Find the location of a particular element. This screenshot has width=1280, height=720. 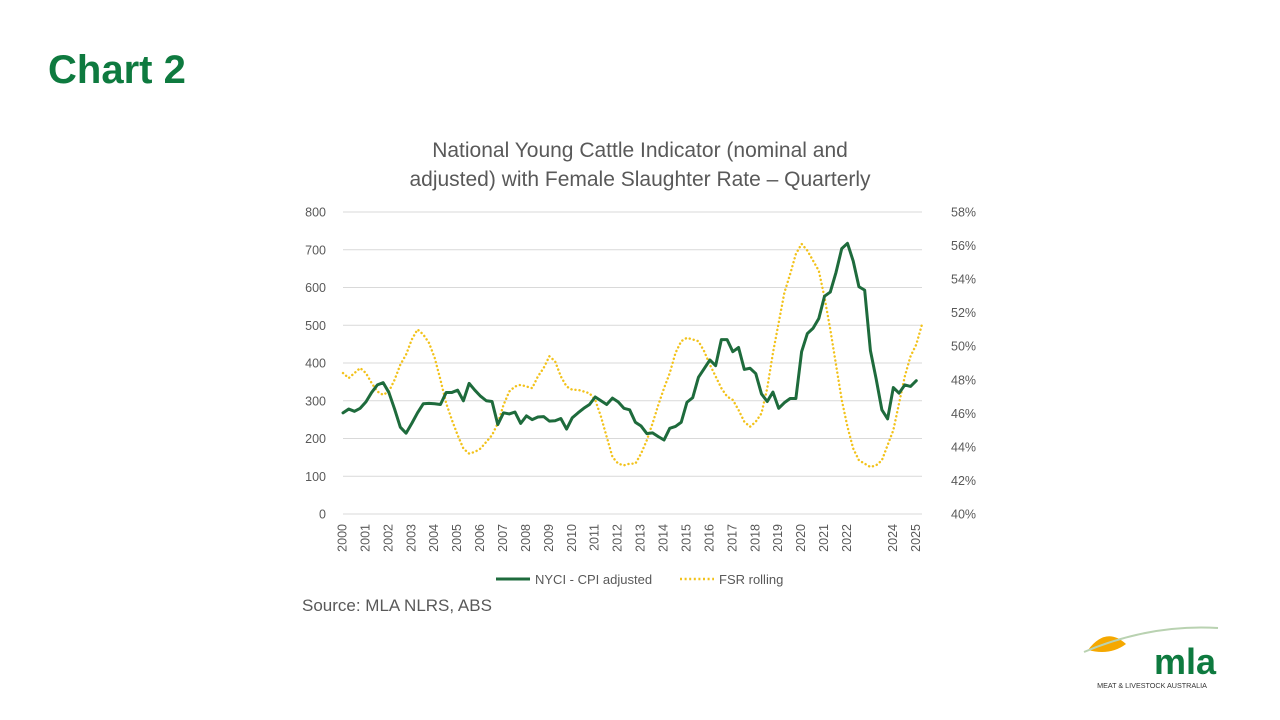

left-axis-tick-label: 400 is located at coordinates (315, 364).